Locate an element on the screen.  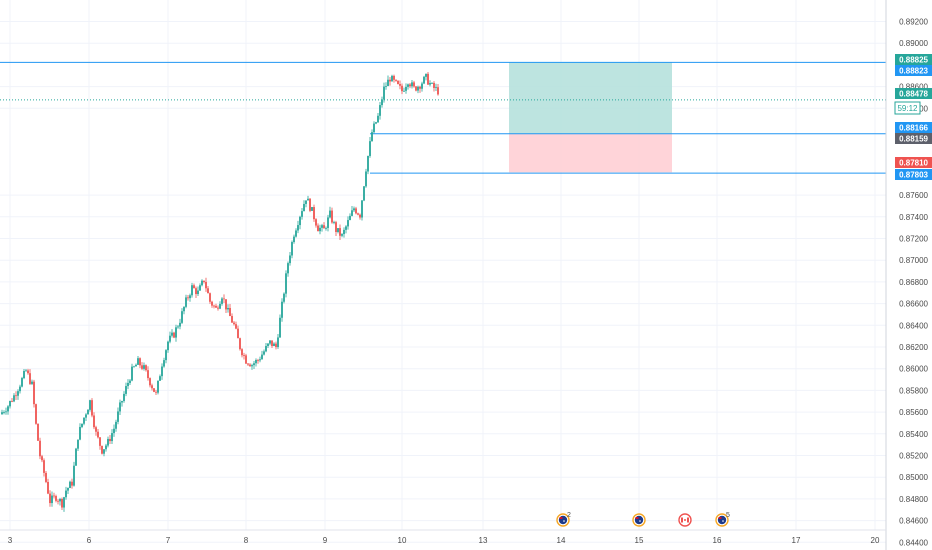
price-tick-label: 0.86200 is located at coordinates (913, 347).